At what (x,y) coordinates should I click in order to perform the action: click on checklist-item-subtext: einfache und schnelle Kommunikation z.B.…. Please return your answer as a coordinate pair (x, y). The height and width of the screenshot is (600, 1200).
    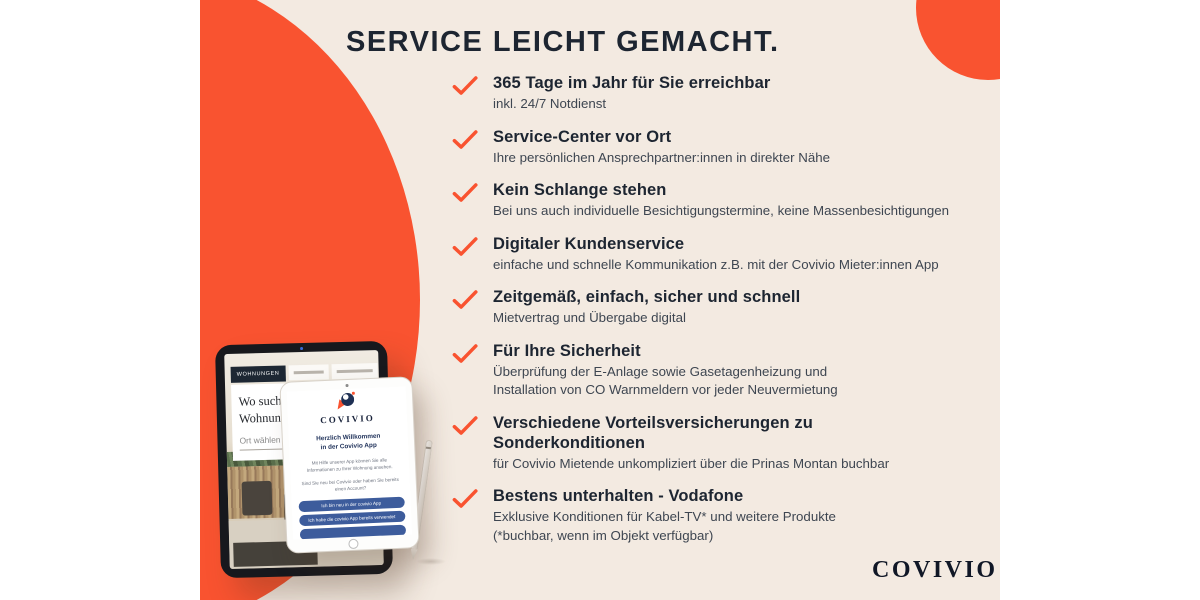
    Looking at the image, I should click on (716, 264).